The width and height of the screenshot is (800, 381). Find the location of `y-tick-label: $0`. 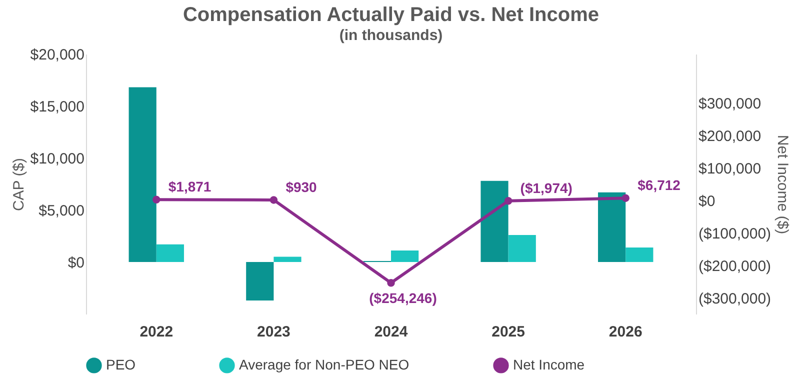

y-tick-label: $0 is located at coordinates (76, 263).